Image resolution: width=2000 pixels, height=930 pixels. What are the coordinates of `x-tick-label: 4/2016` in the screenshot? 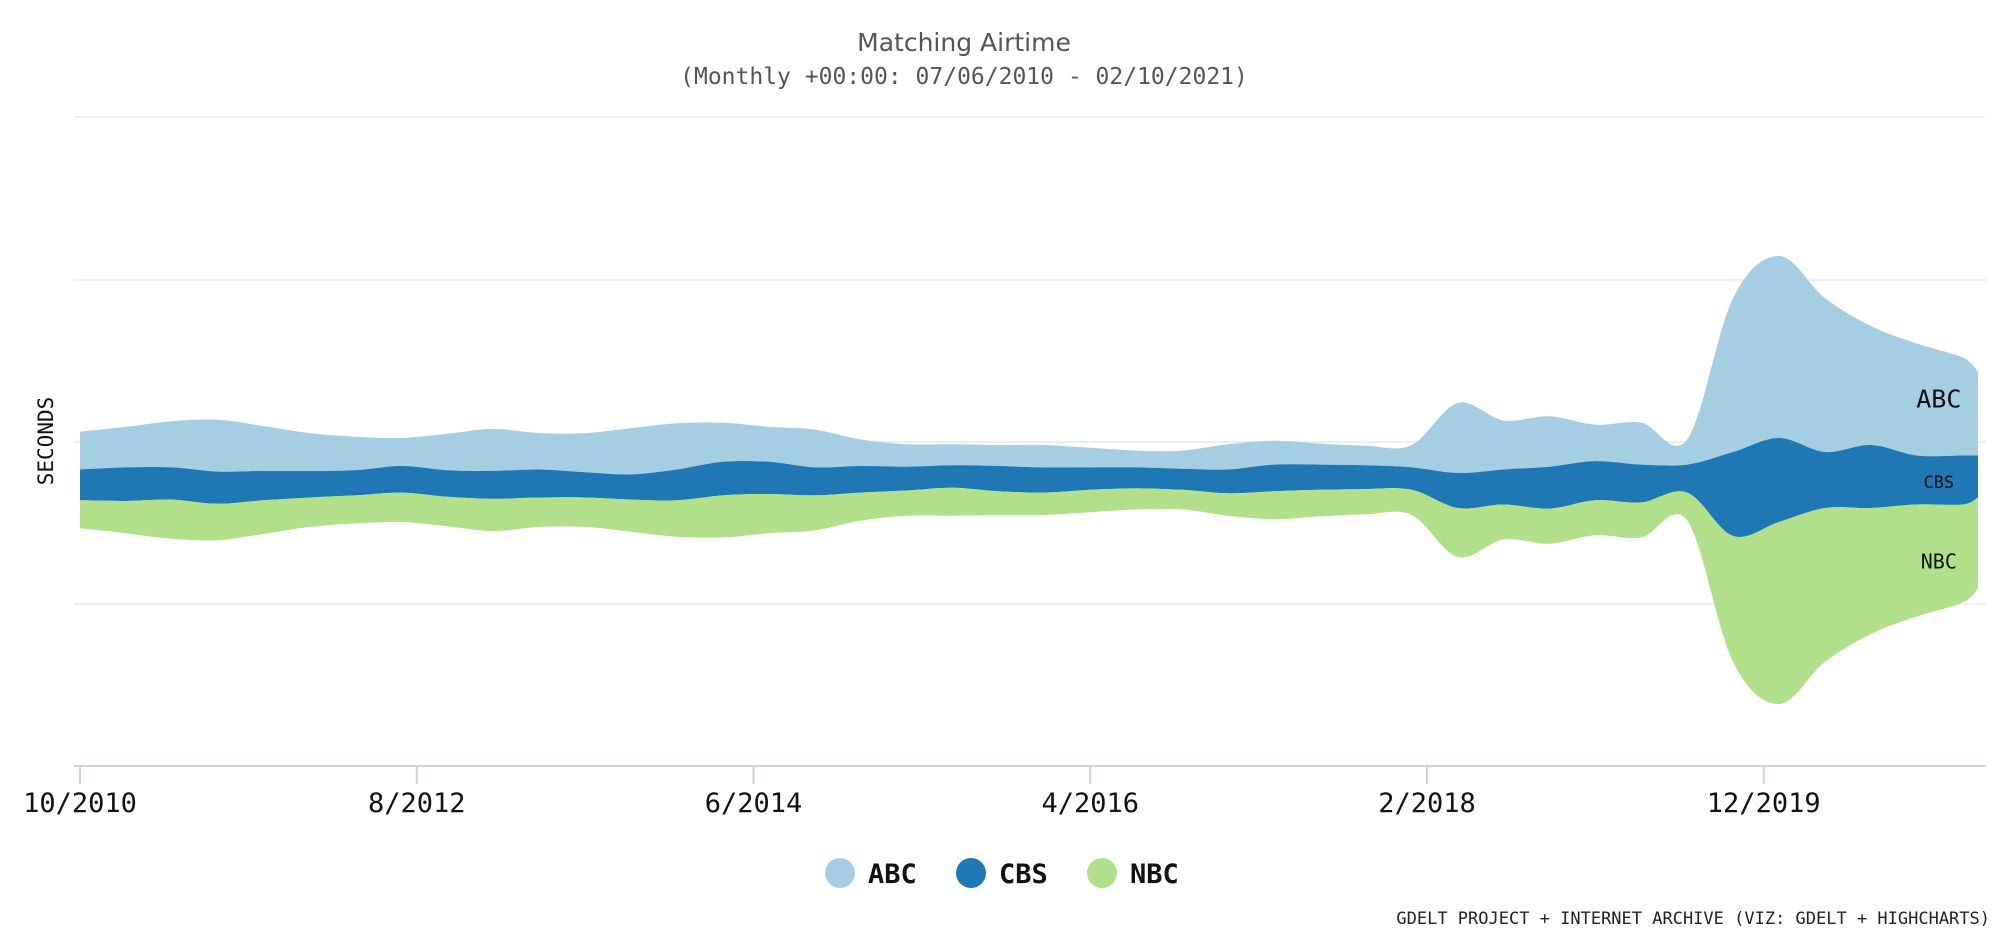 It's located at (1090, 803).